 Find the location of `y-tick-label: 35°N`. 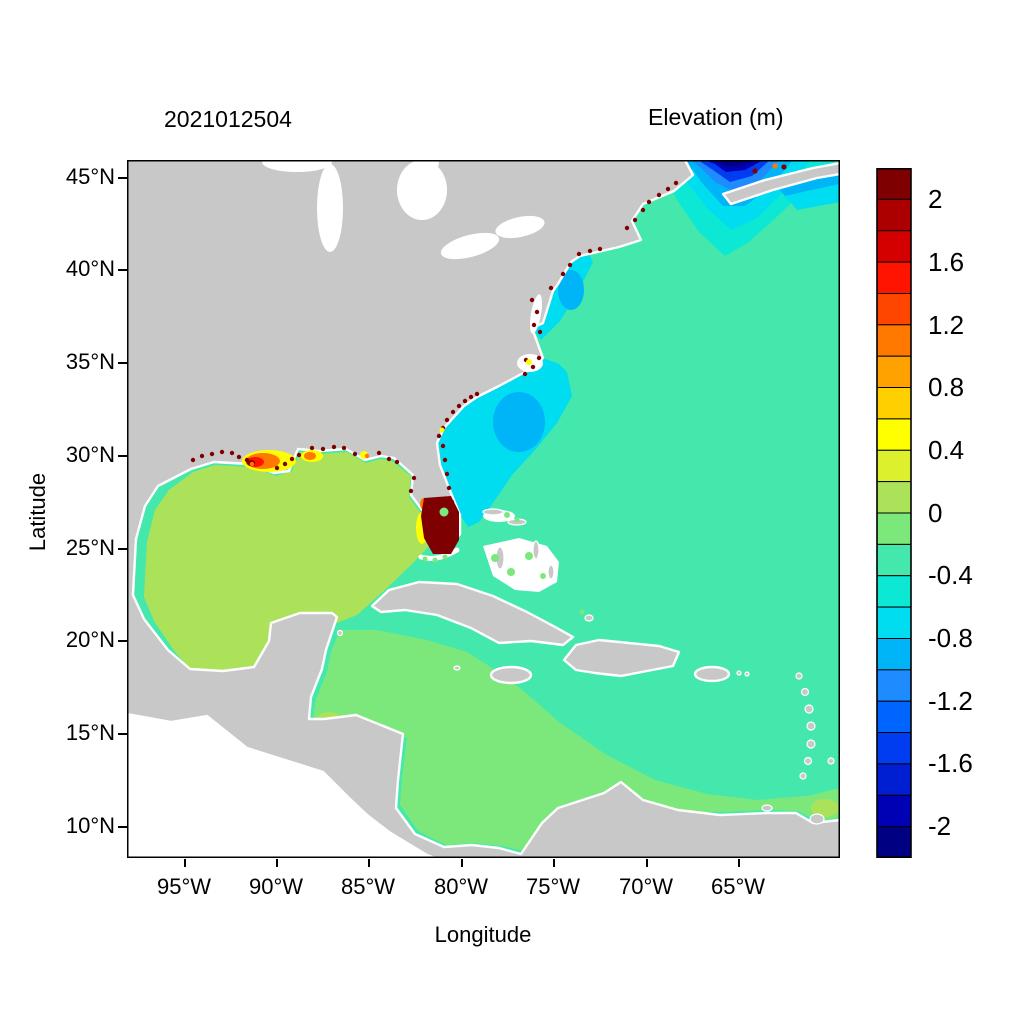

y-tick-label: 35°N is located at coordinates (90, 361).